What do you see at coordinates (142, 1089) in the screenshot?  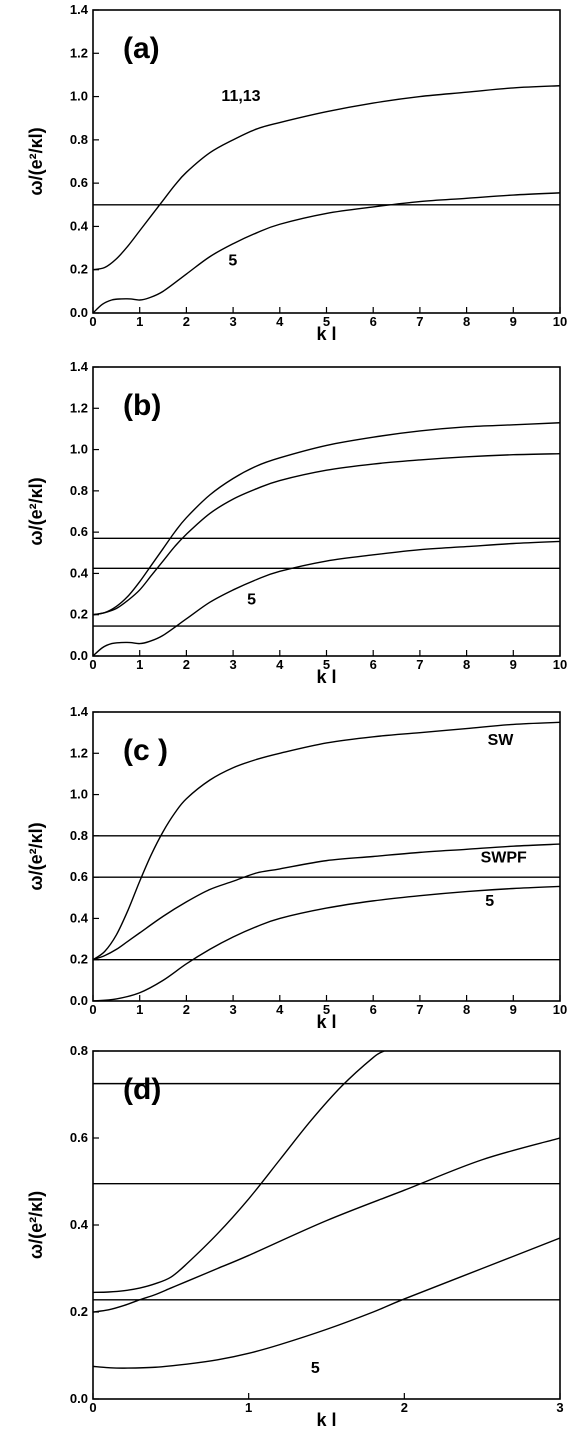 I see `panel-label: (d)` at bounding box center [142, 1089].